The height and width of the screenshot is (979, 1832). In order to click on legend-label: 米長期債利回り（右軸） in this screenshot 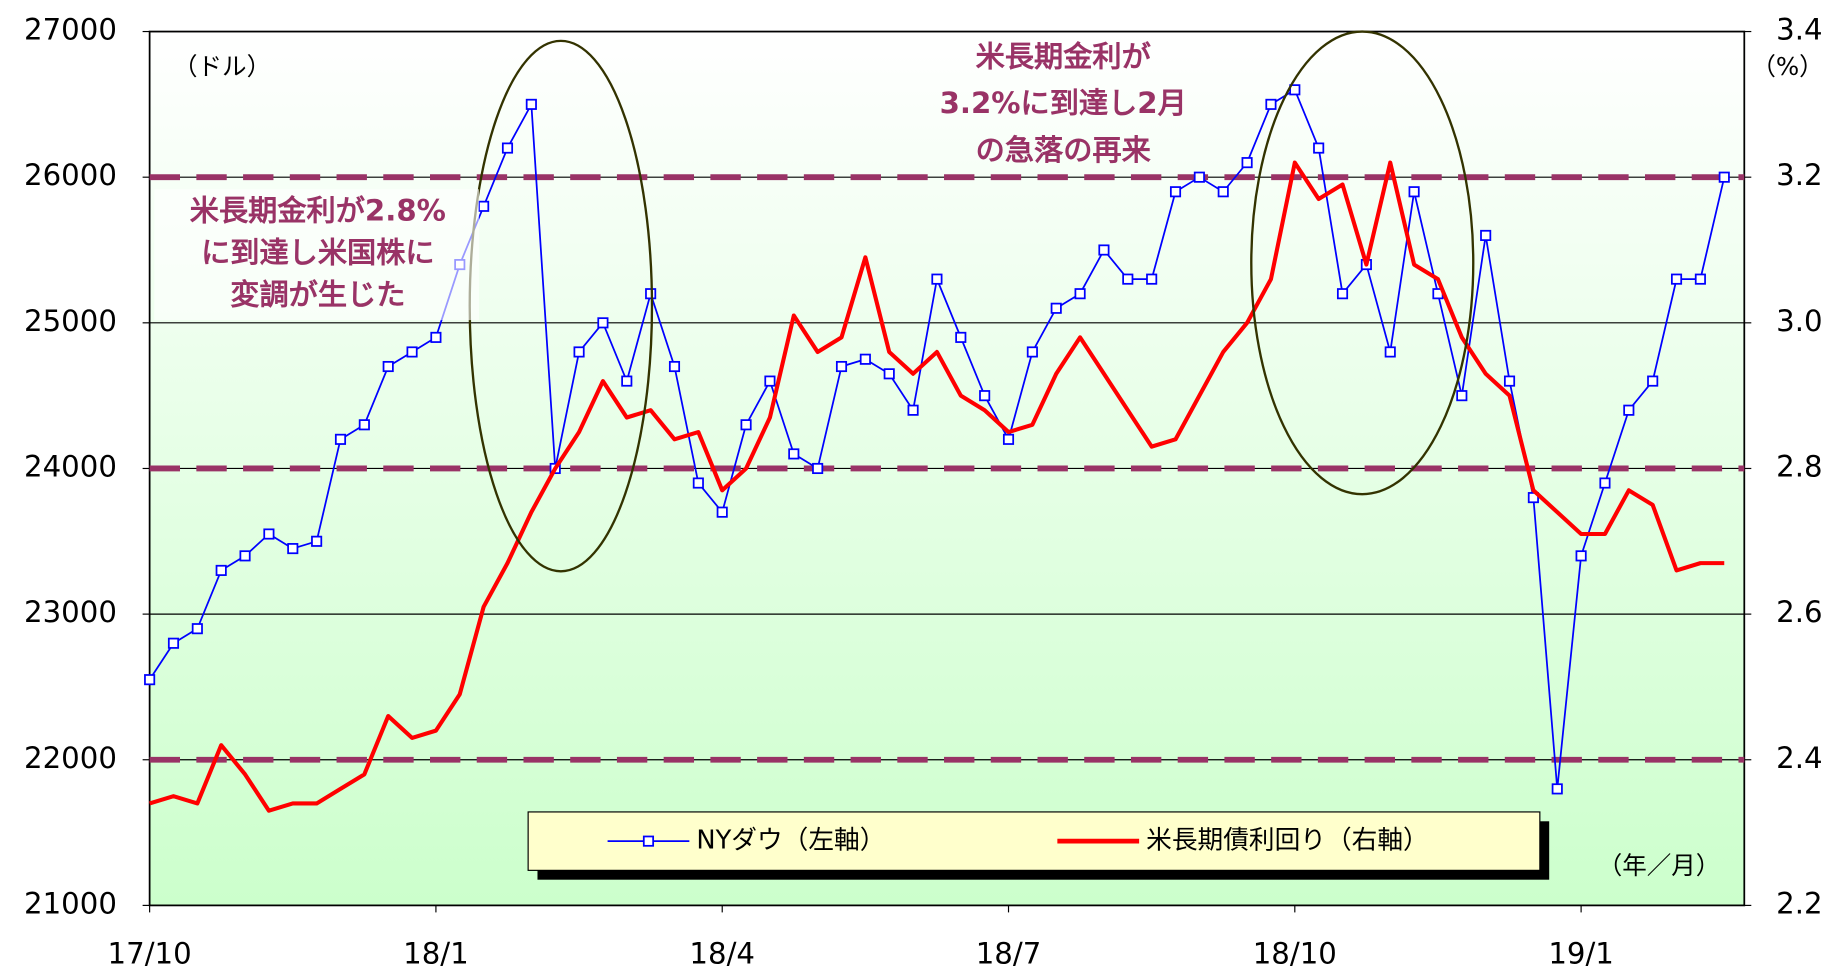, I will do `click(1287, 841)`.